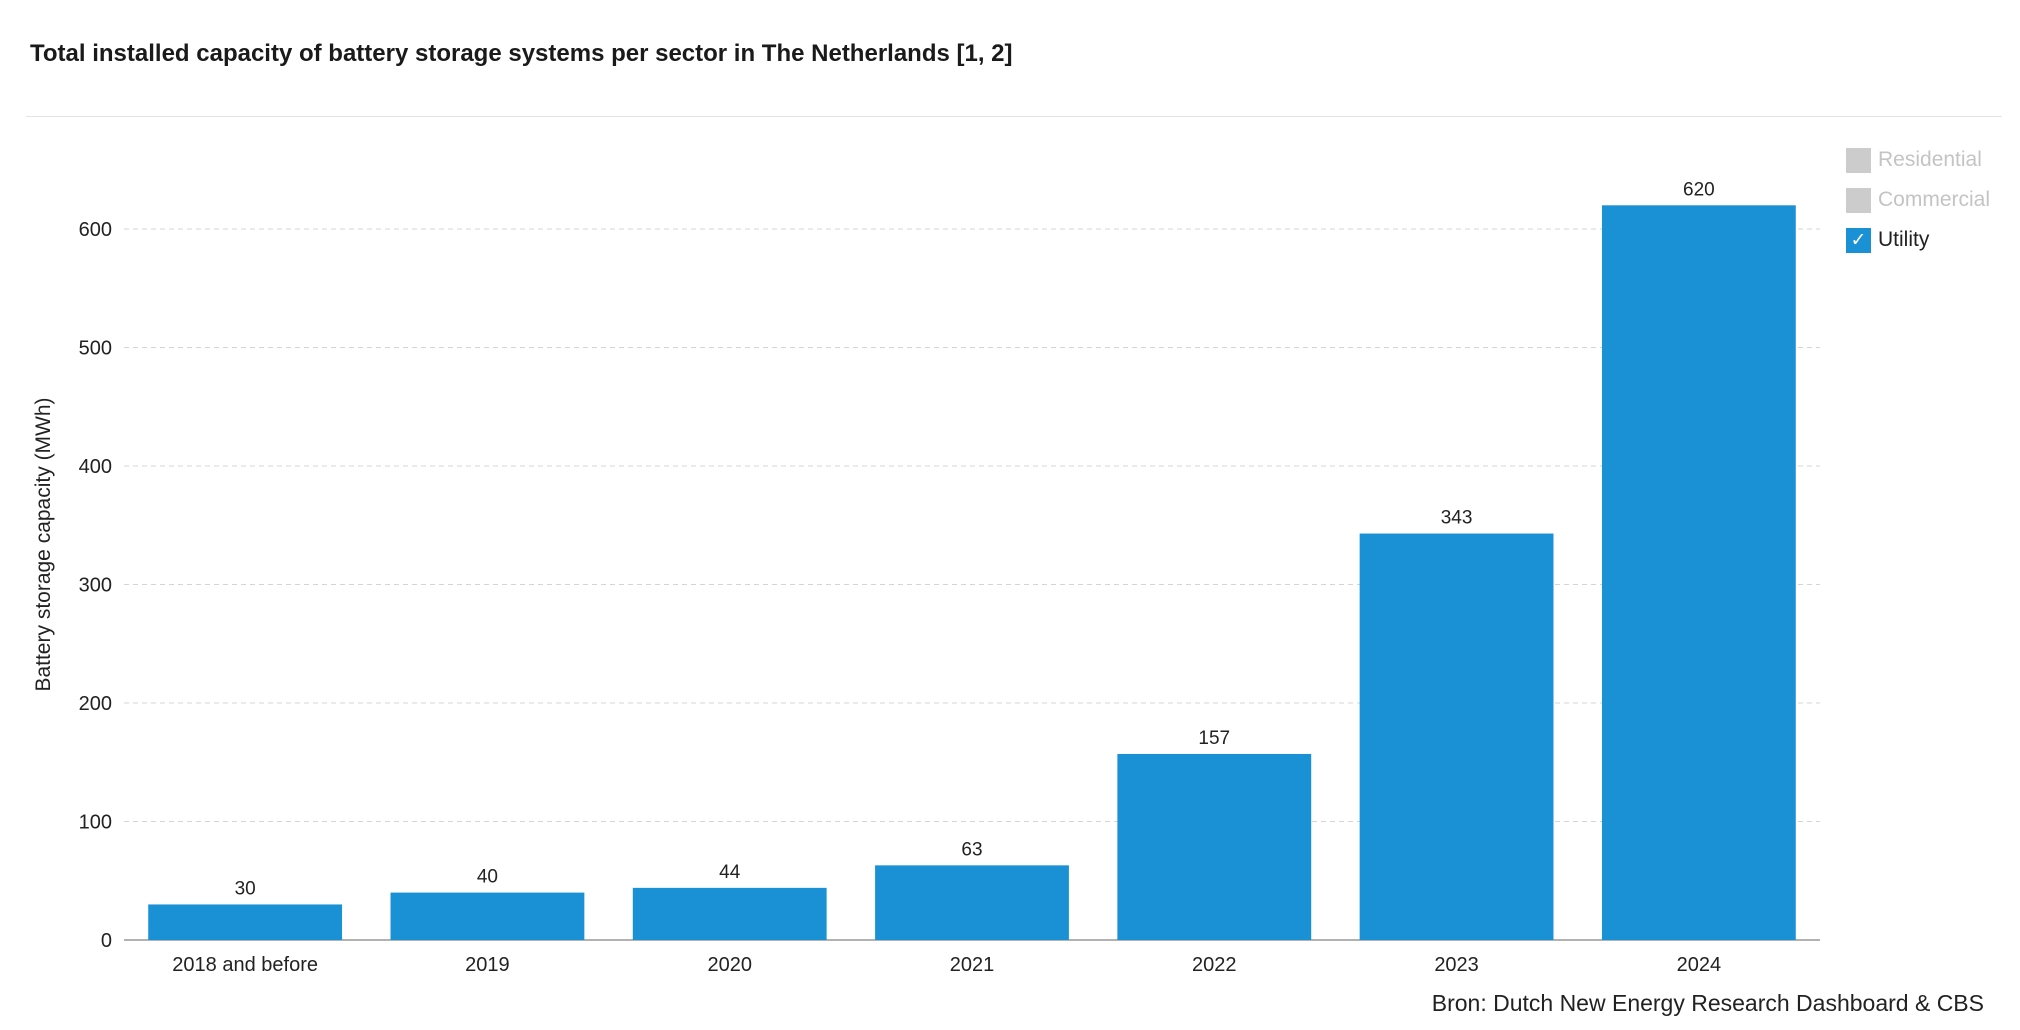 The height and width of the screenshot is (1030, 2020). Describe the element at coordinates (43, 544) in the screenshot. I see `y-axis-title: Battery storage capacity (MWh)` at that location.